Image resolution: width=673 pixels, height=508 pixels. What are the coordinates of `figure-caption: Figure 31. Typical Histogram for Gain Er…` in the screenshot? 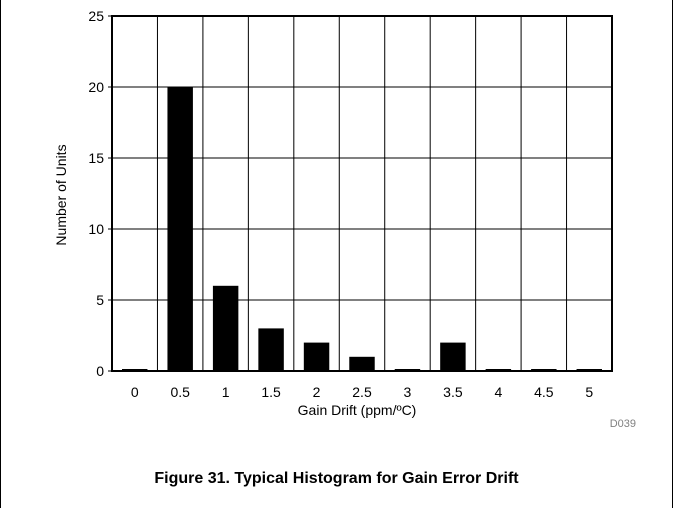 It's located at (336, 478).